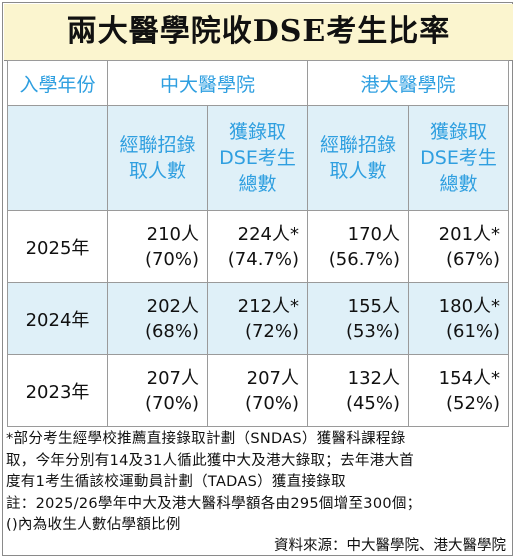 This screenshot has width=517, height=560. What do you see at coordinates (358, 390) in the screenshot?
I see `hku-jupas-cell: 132人 (45%)` at bounding box center [358, 390].